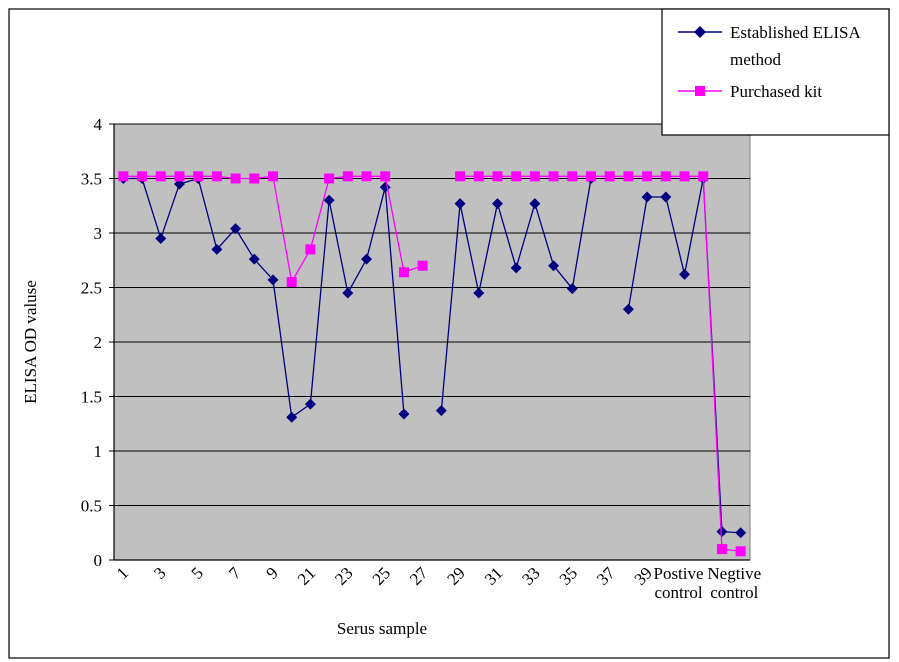 Image resolution: width=899 pixels, height=662 pixels. Describe the element at coordinates (30, 342) in the screenshot. I see `y-axis-title: ELISA OD valuse` at that location.